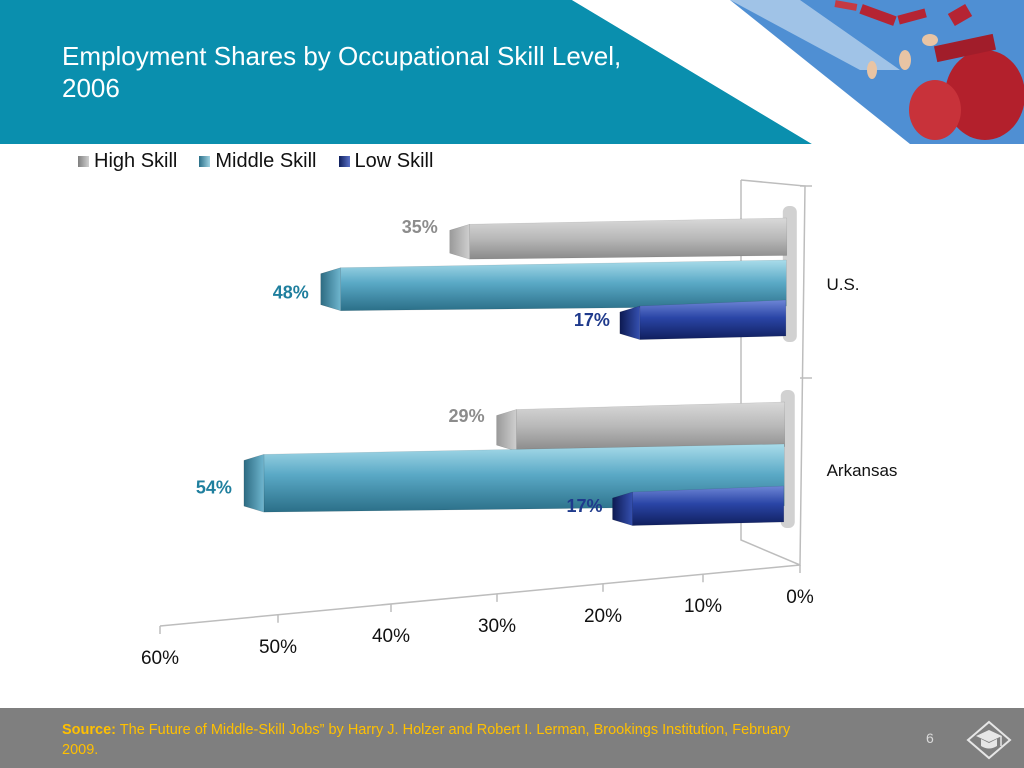 The width and height of the screenshot is (1024, 768). Describe the element at coordinates (214, 487) in the screenshot. I see `data-label: 54%` at that location.